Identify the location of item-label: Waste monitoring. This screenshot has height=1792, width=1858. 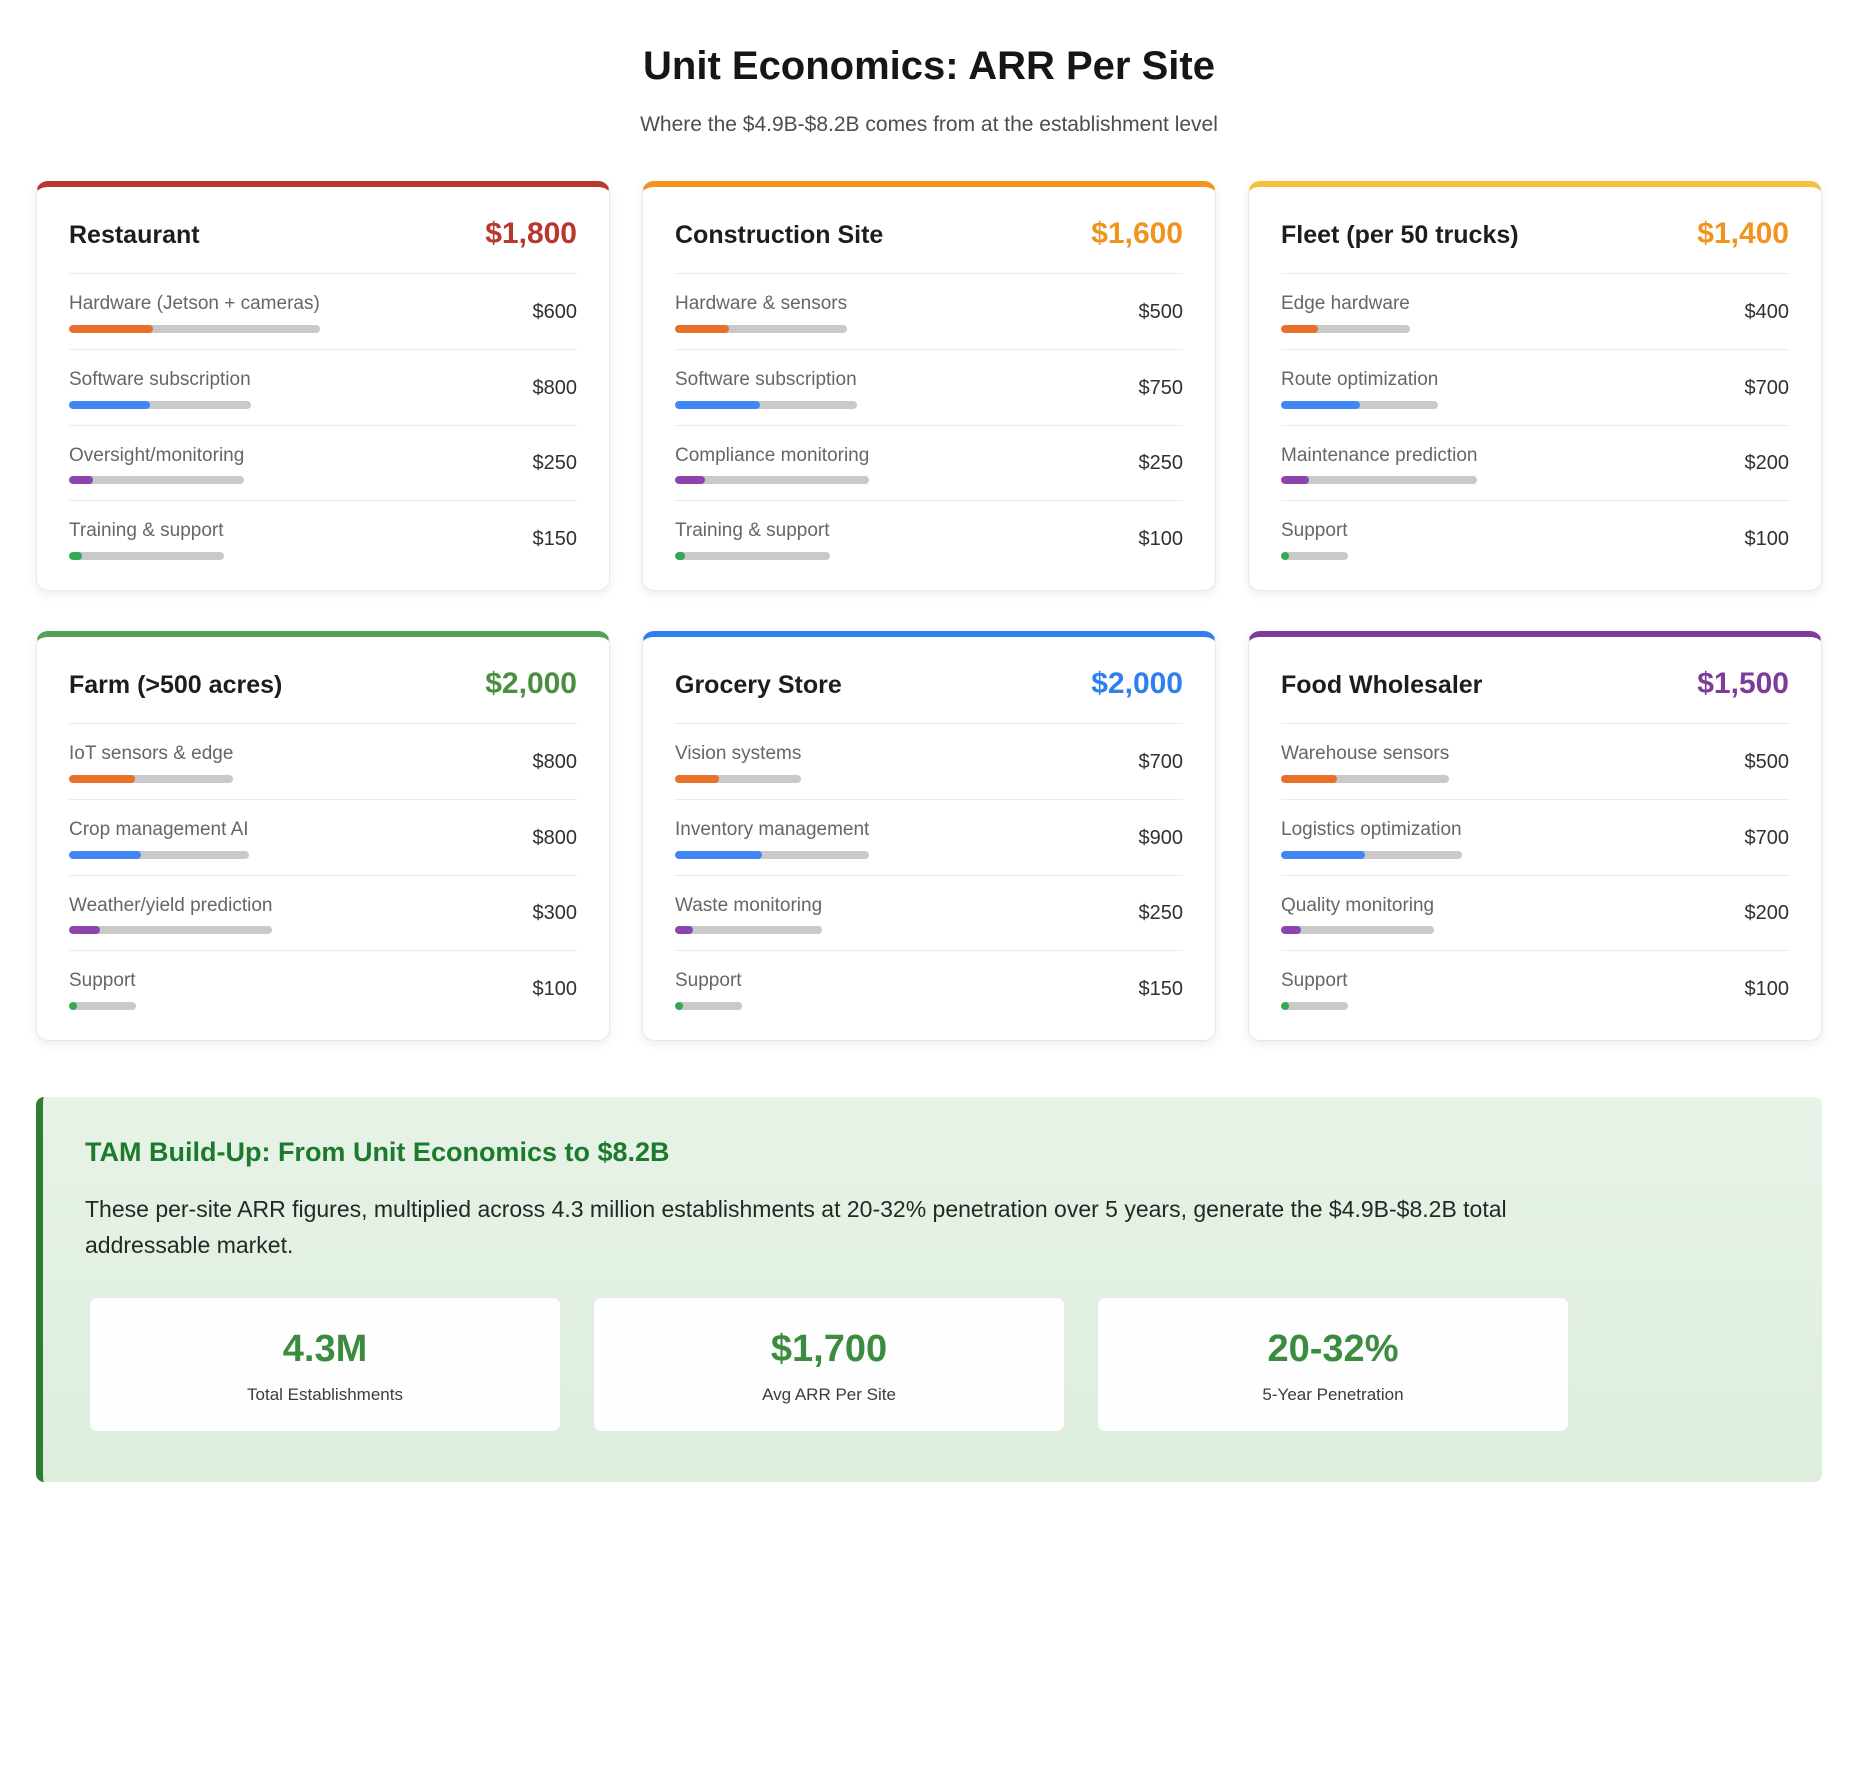
(749, 905).